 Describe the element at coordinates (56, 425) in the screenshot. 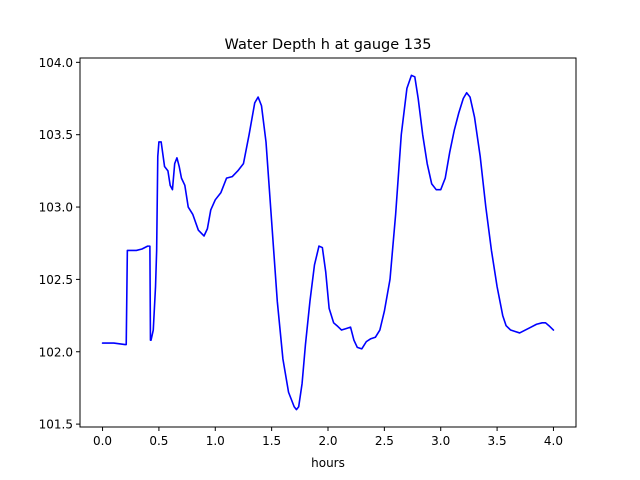

I see `y-tick-label: 101.5` at that location.